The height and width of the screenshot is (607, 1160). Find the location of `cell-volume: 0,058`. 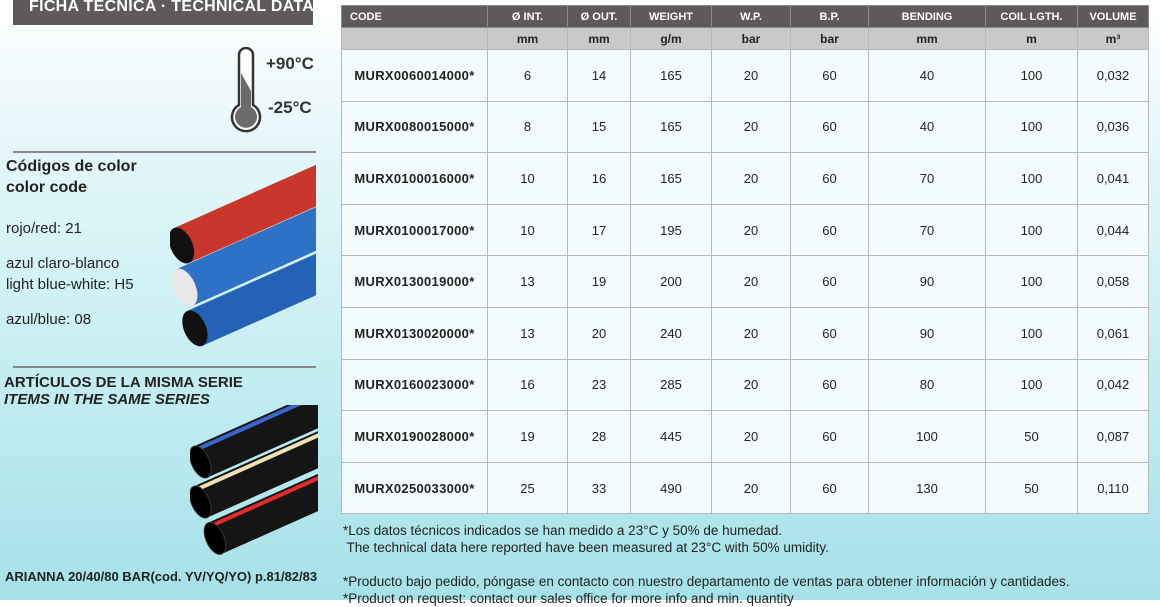

cell-volume: 0,058 is located at coordinates (1113, 281).